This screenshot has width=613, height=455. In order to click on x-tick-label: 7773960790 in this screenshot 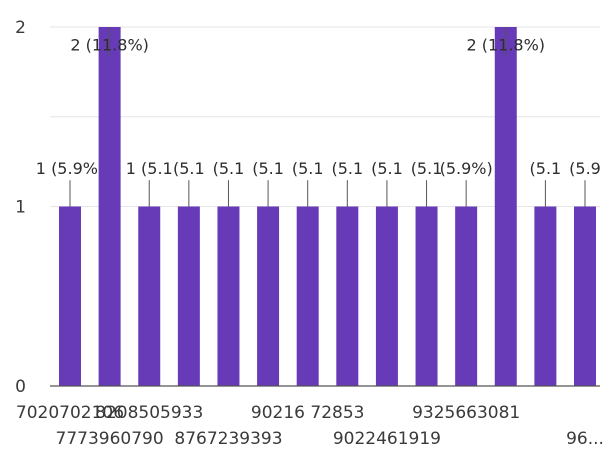, I will do `click(110, 439)`.